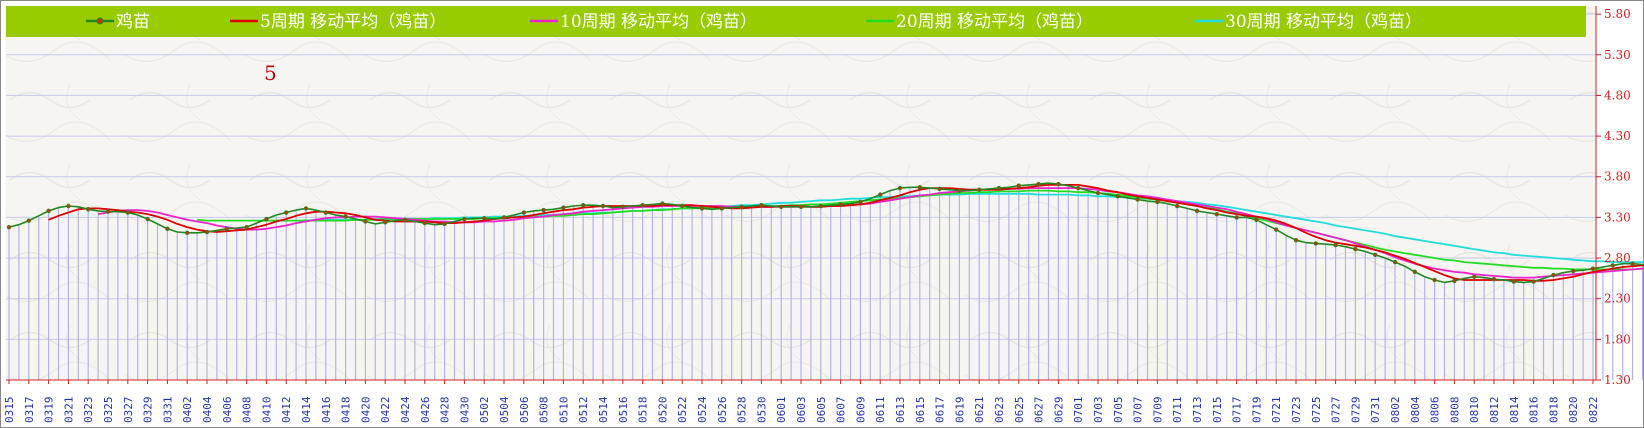 This screenshot has height=428, width=1644. I want to click on x-tick-label: 0331, so click(167, 410).